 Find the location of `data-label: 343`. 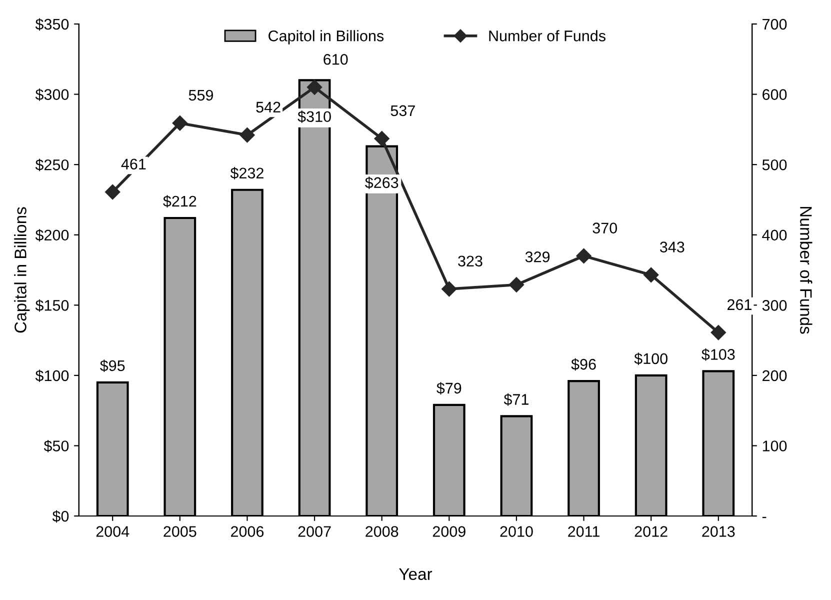

data-label: 343 is located at coordinates (672, 247).